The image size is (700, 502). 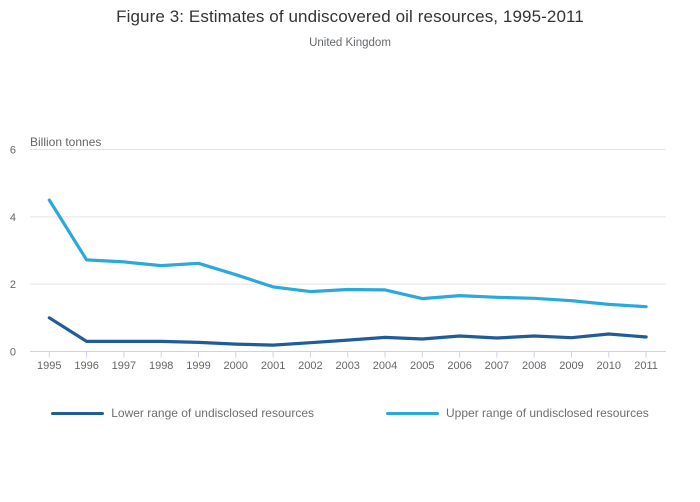 I want to click on x-tick-label-2000: 2000, so click(x=236, y=366).